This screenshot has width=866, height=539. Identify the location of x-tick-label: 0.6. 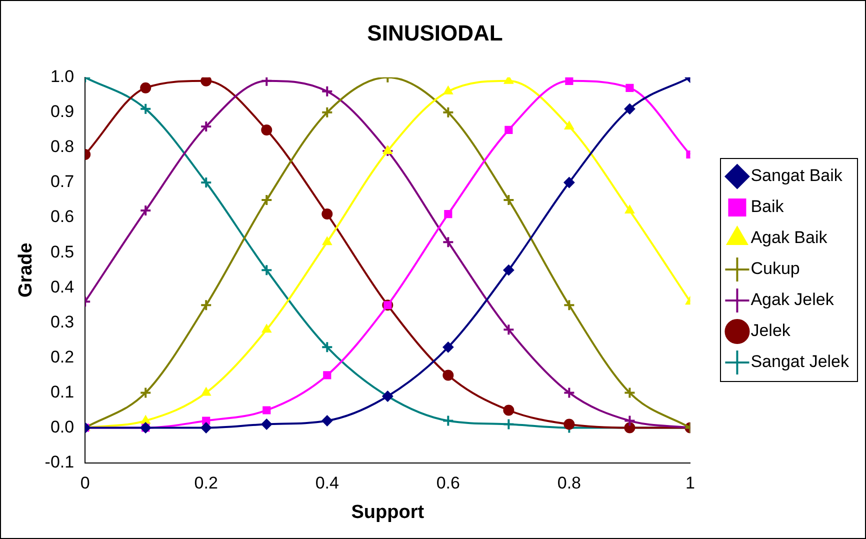
(448, 483).